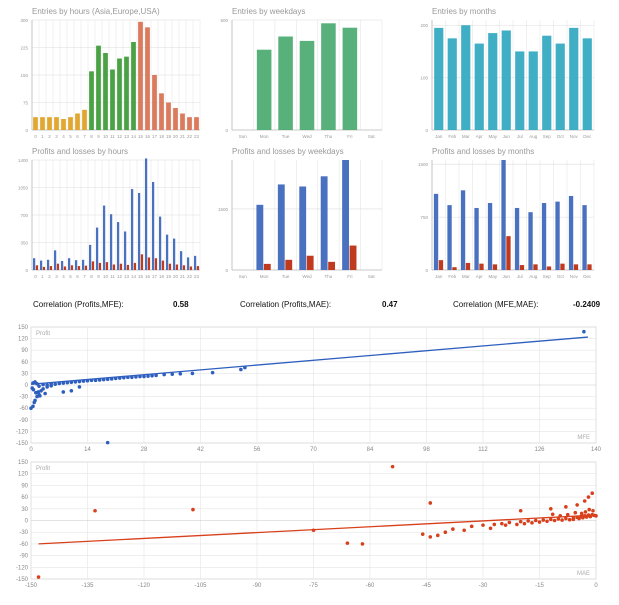  I want to click on x-tick-label: Sun, so click(243, 136).